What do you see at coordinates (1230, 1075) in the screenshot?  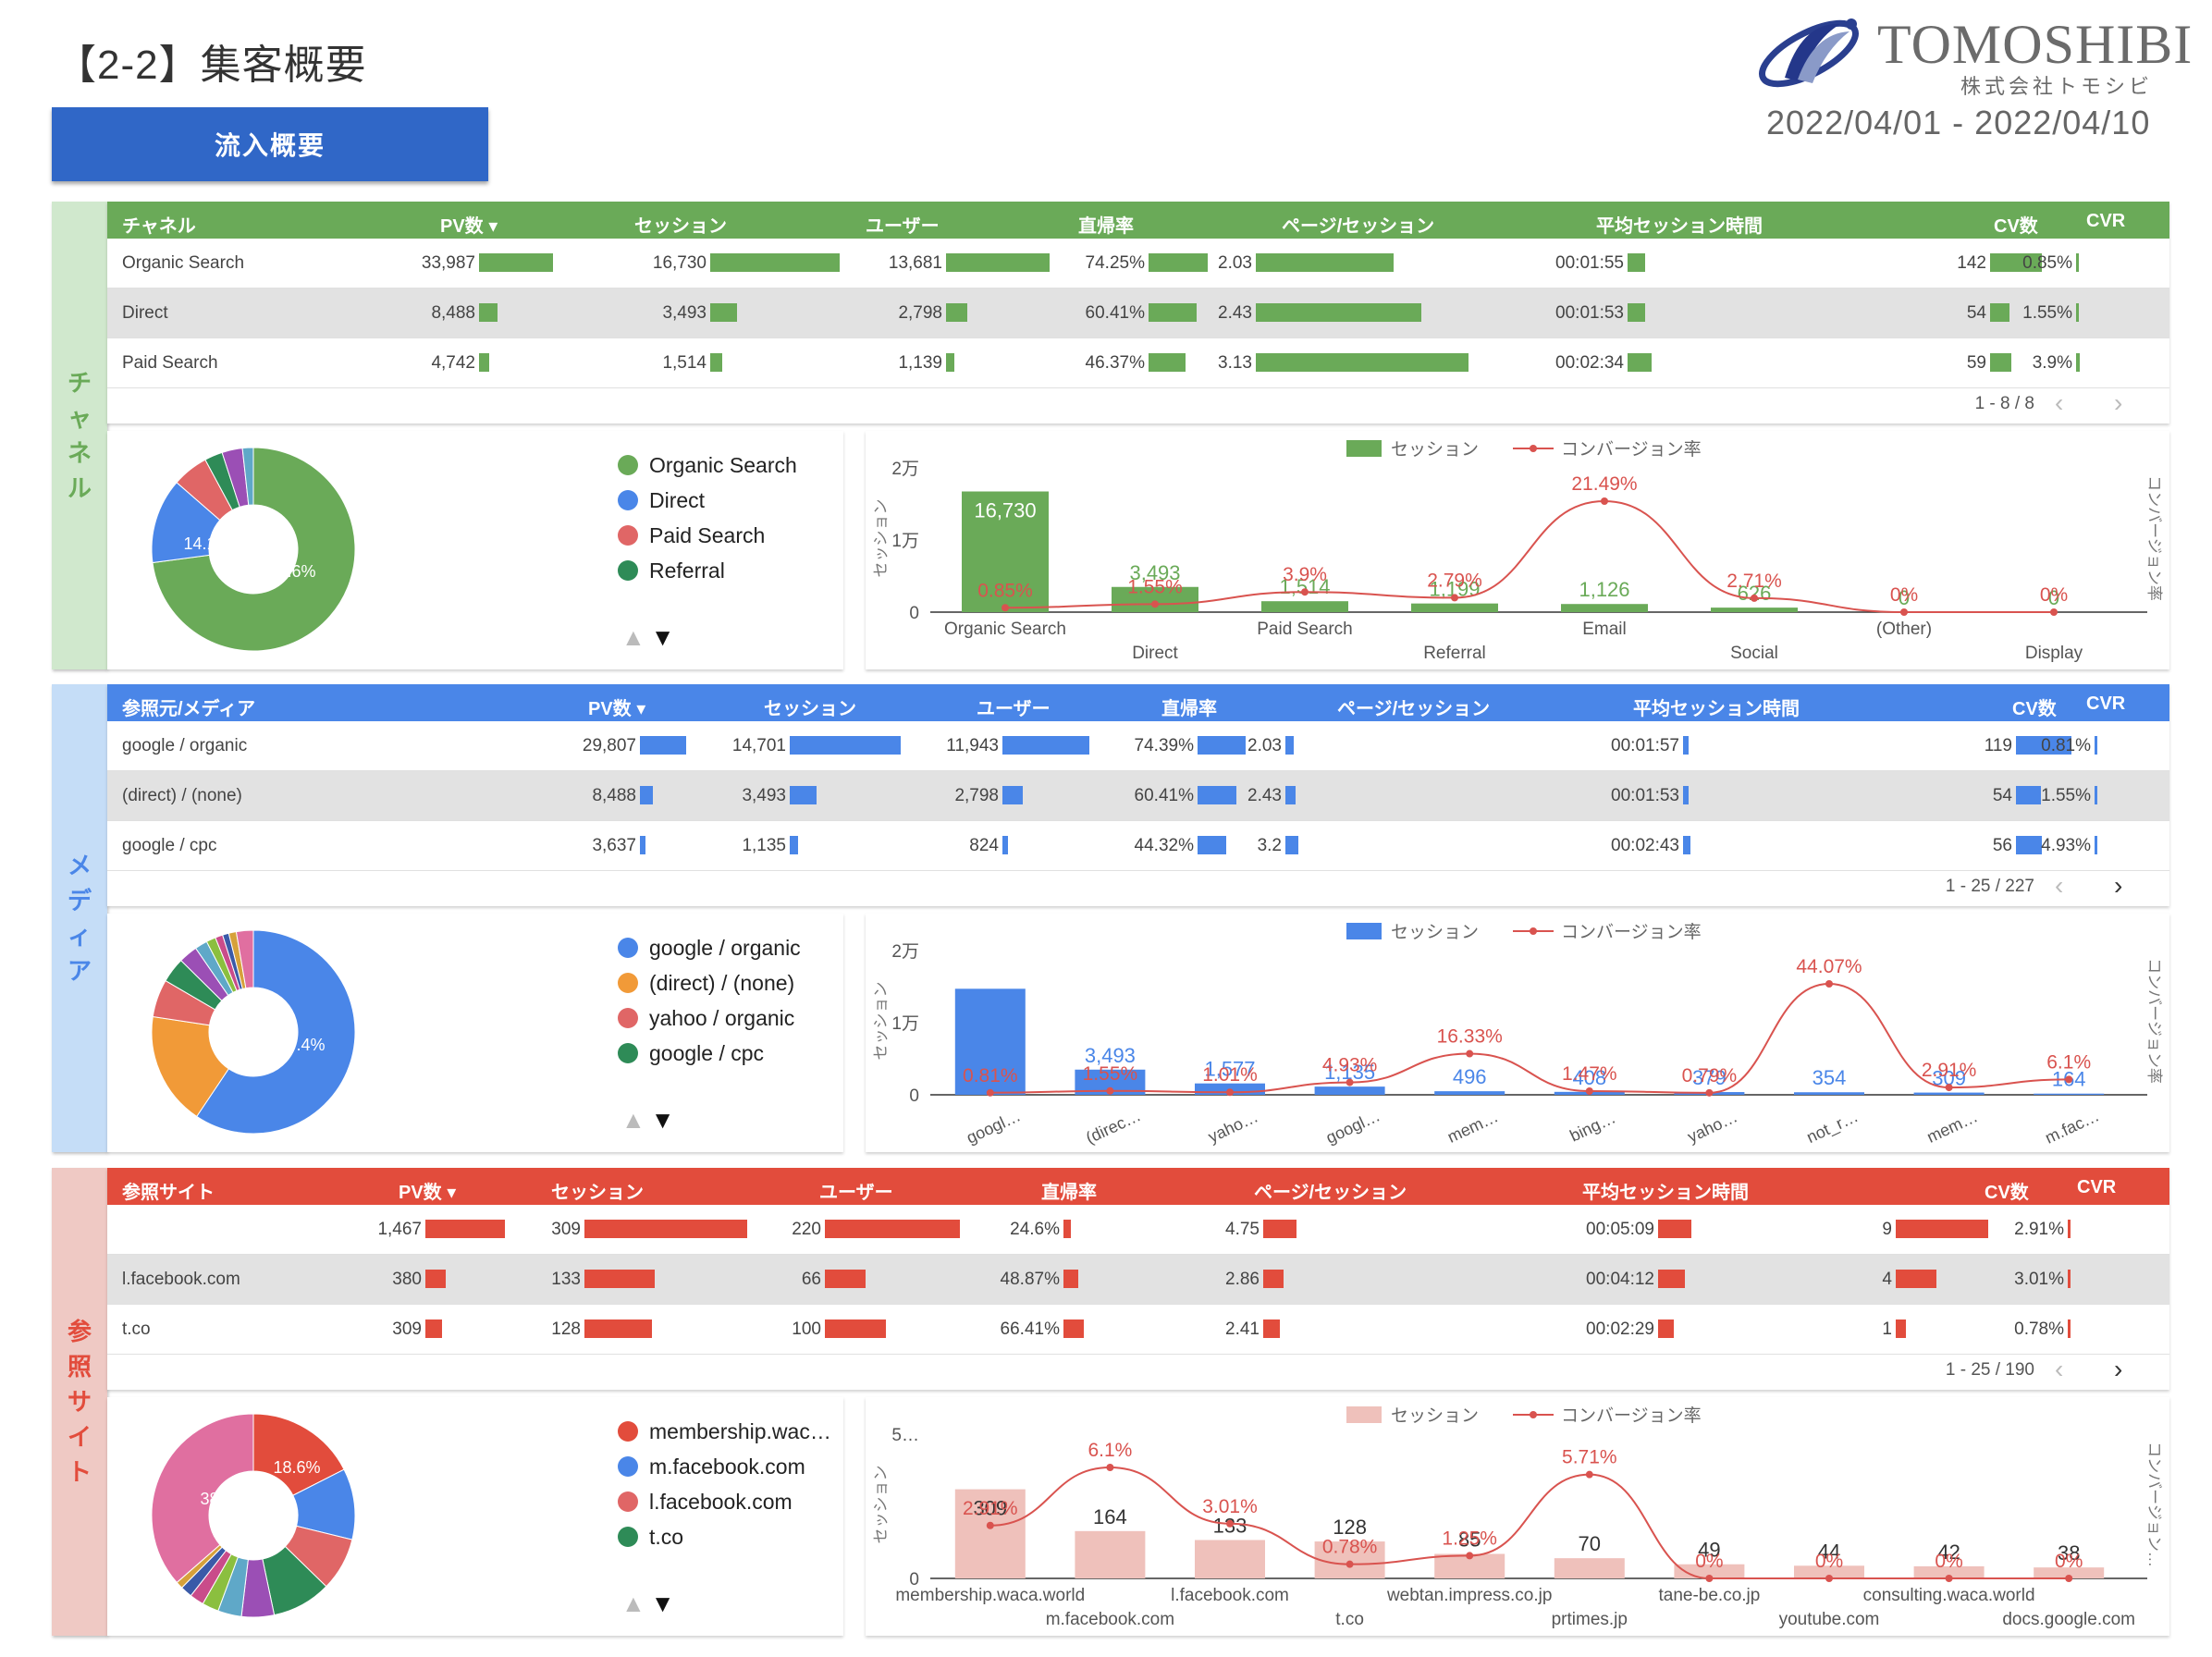 I see `cvr-value-label: 1.01%` at bounding box center [1230, 1075].